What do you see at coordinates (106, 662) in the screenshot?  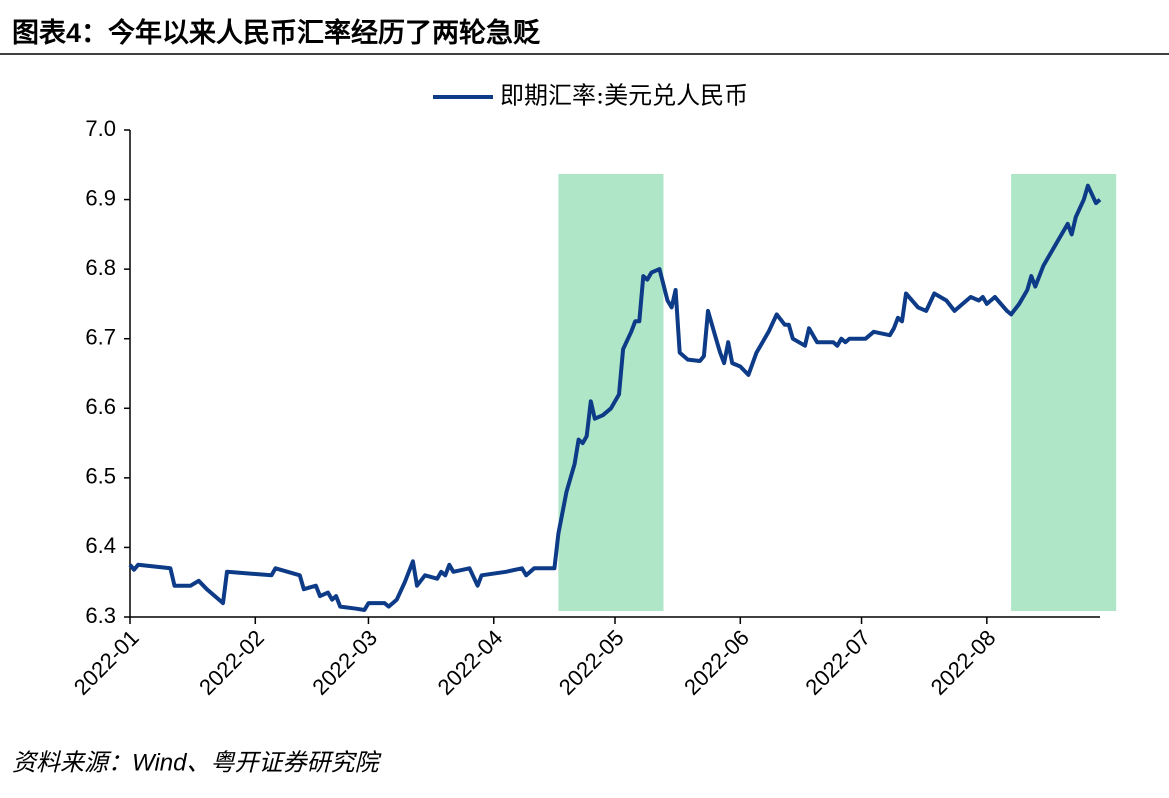 I see `x-tick-label: 2022-01` at bounding box center [106, 662].